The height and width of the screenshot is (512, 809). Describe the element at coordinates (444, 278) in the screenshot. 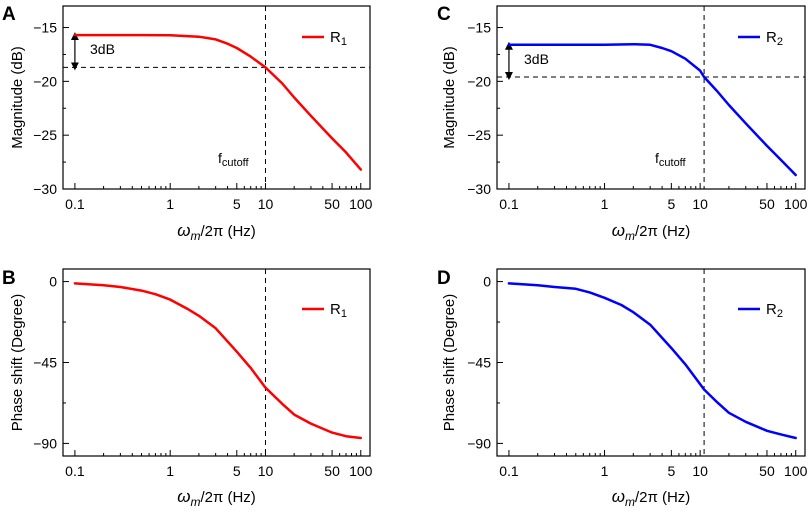

I see `panel-letter: D` at that location.